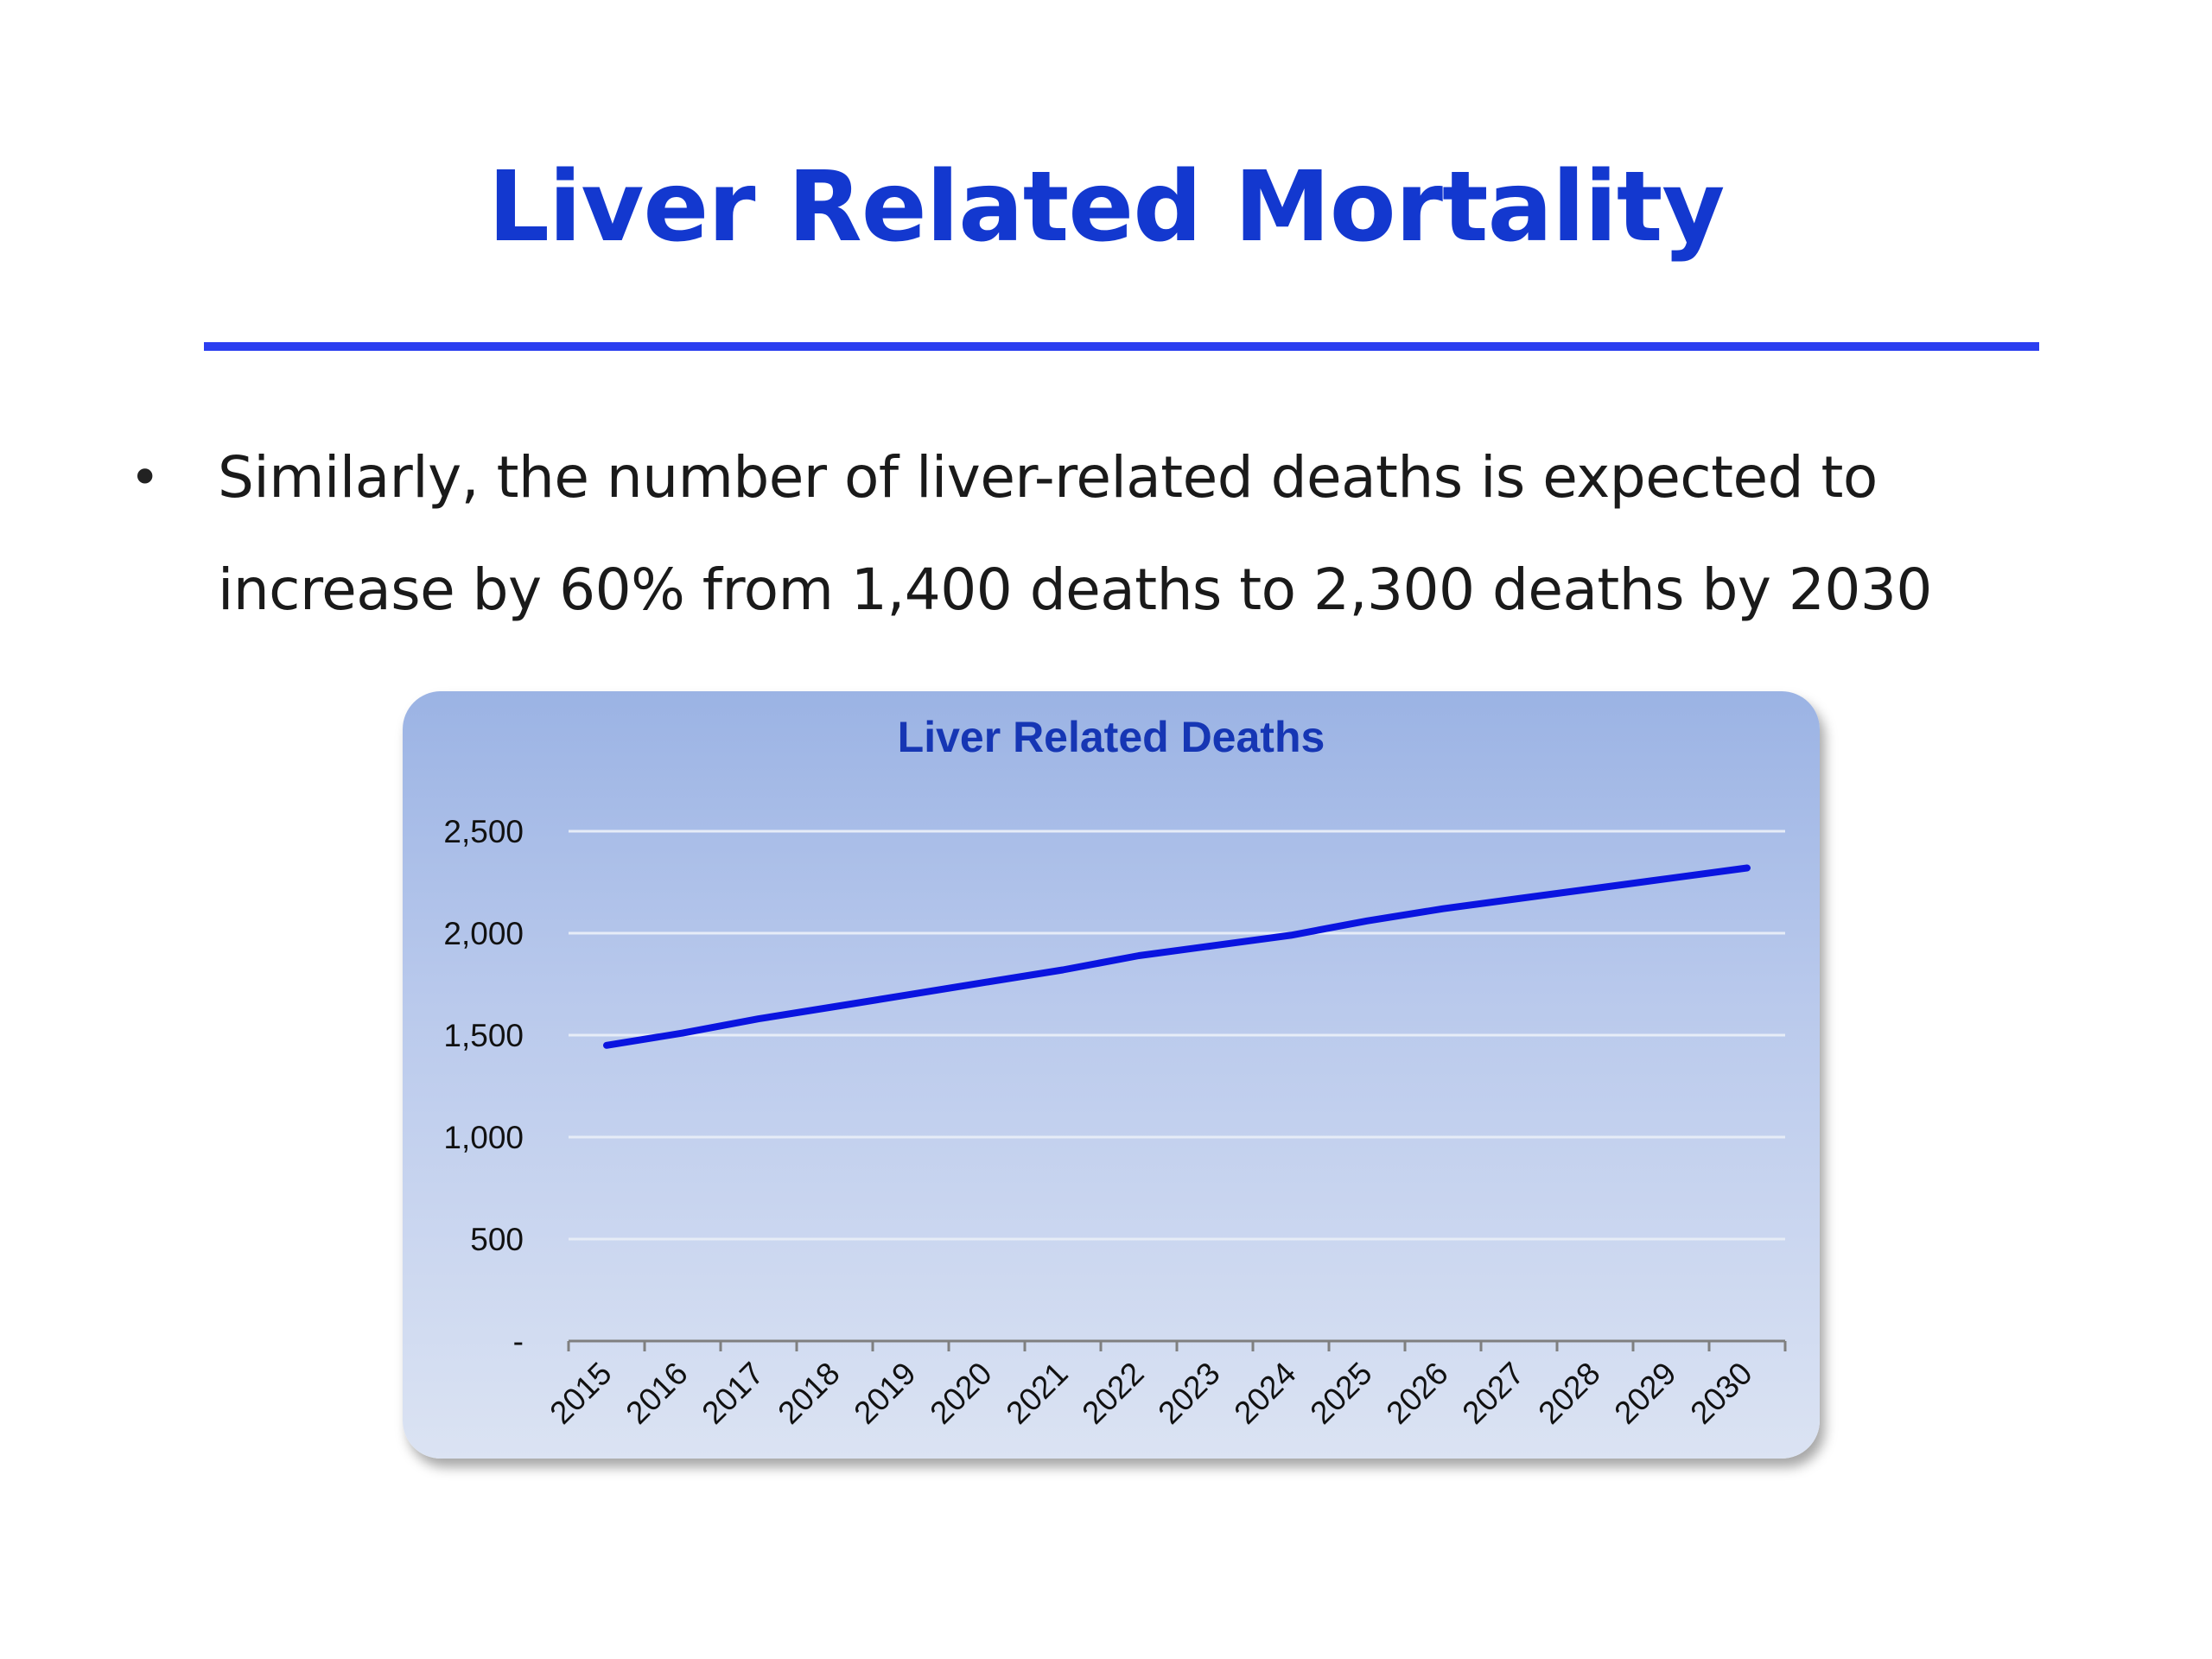 The height and width of the screenshot is (1659, 2212). Describe the element at coordinates (960, 1393) in the screenshot. I see `x-tick-label: 2020` at that location.